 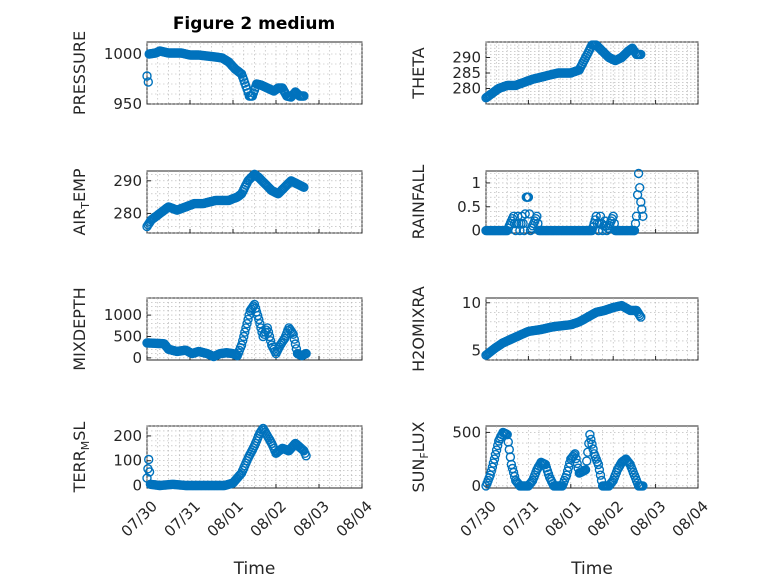 What do you see at coordinates (81, 201) in the screenshot?
I see `y-axis-label: AIRTEMP` at bounding box center [81, 201].